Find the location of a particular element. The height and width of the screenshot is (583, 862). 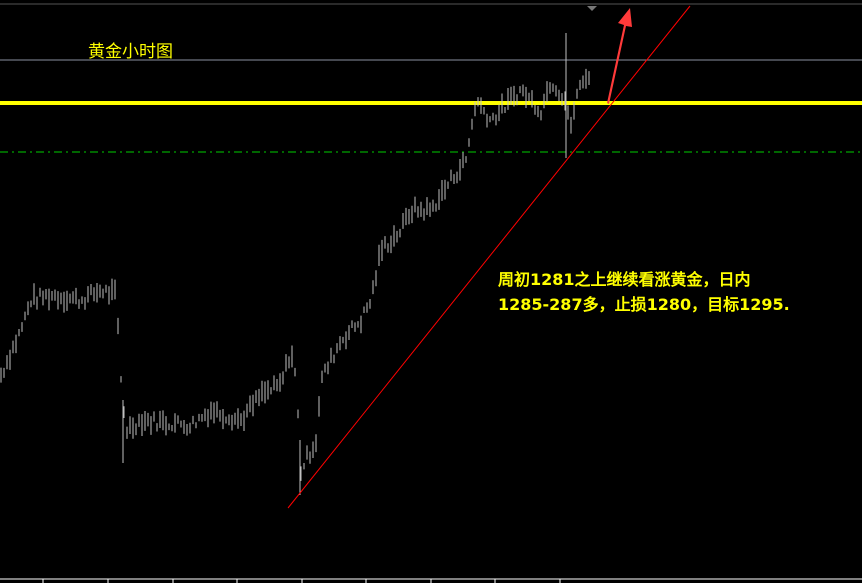

red-up-arrow is located at coordinates (619, 56).